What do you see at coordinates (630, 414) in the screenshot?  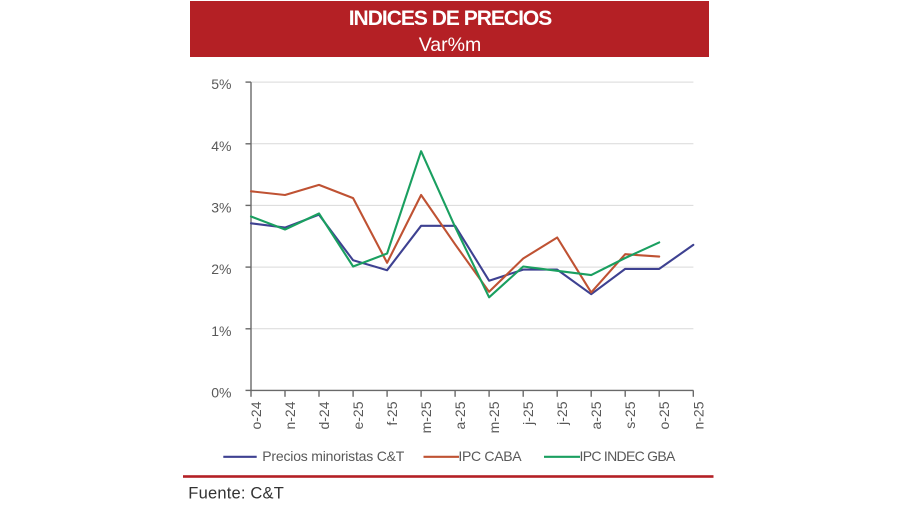 I see `svg-text: s-25` at bounding box center [630, 414].